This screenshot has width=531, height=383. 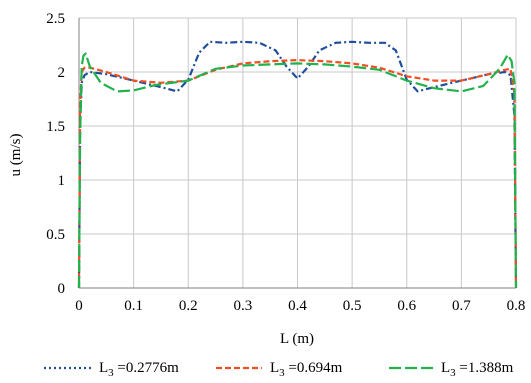 I want to click on legend-label-2: L3 =0.694m, so click(x=306, y=369).